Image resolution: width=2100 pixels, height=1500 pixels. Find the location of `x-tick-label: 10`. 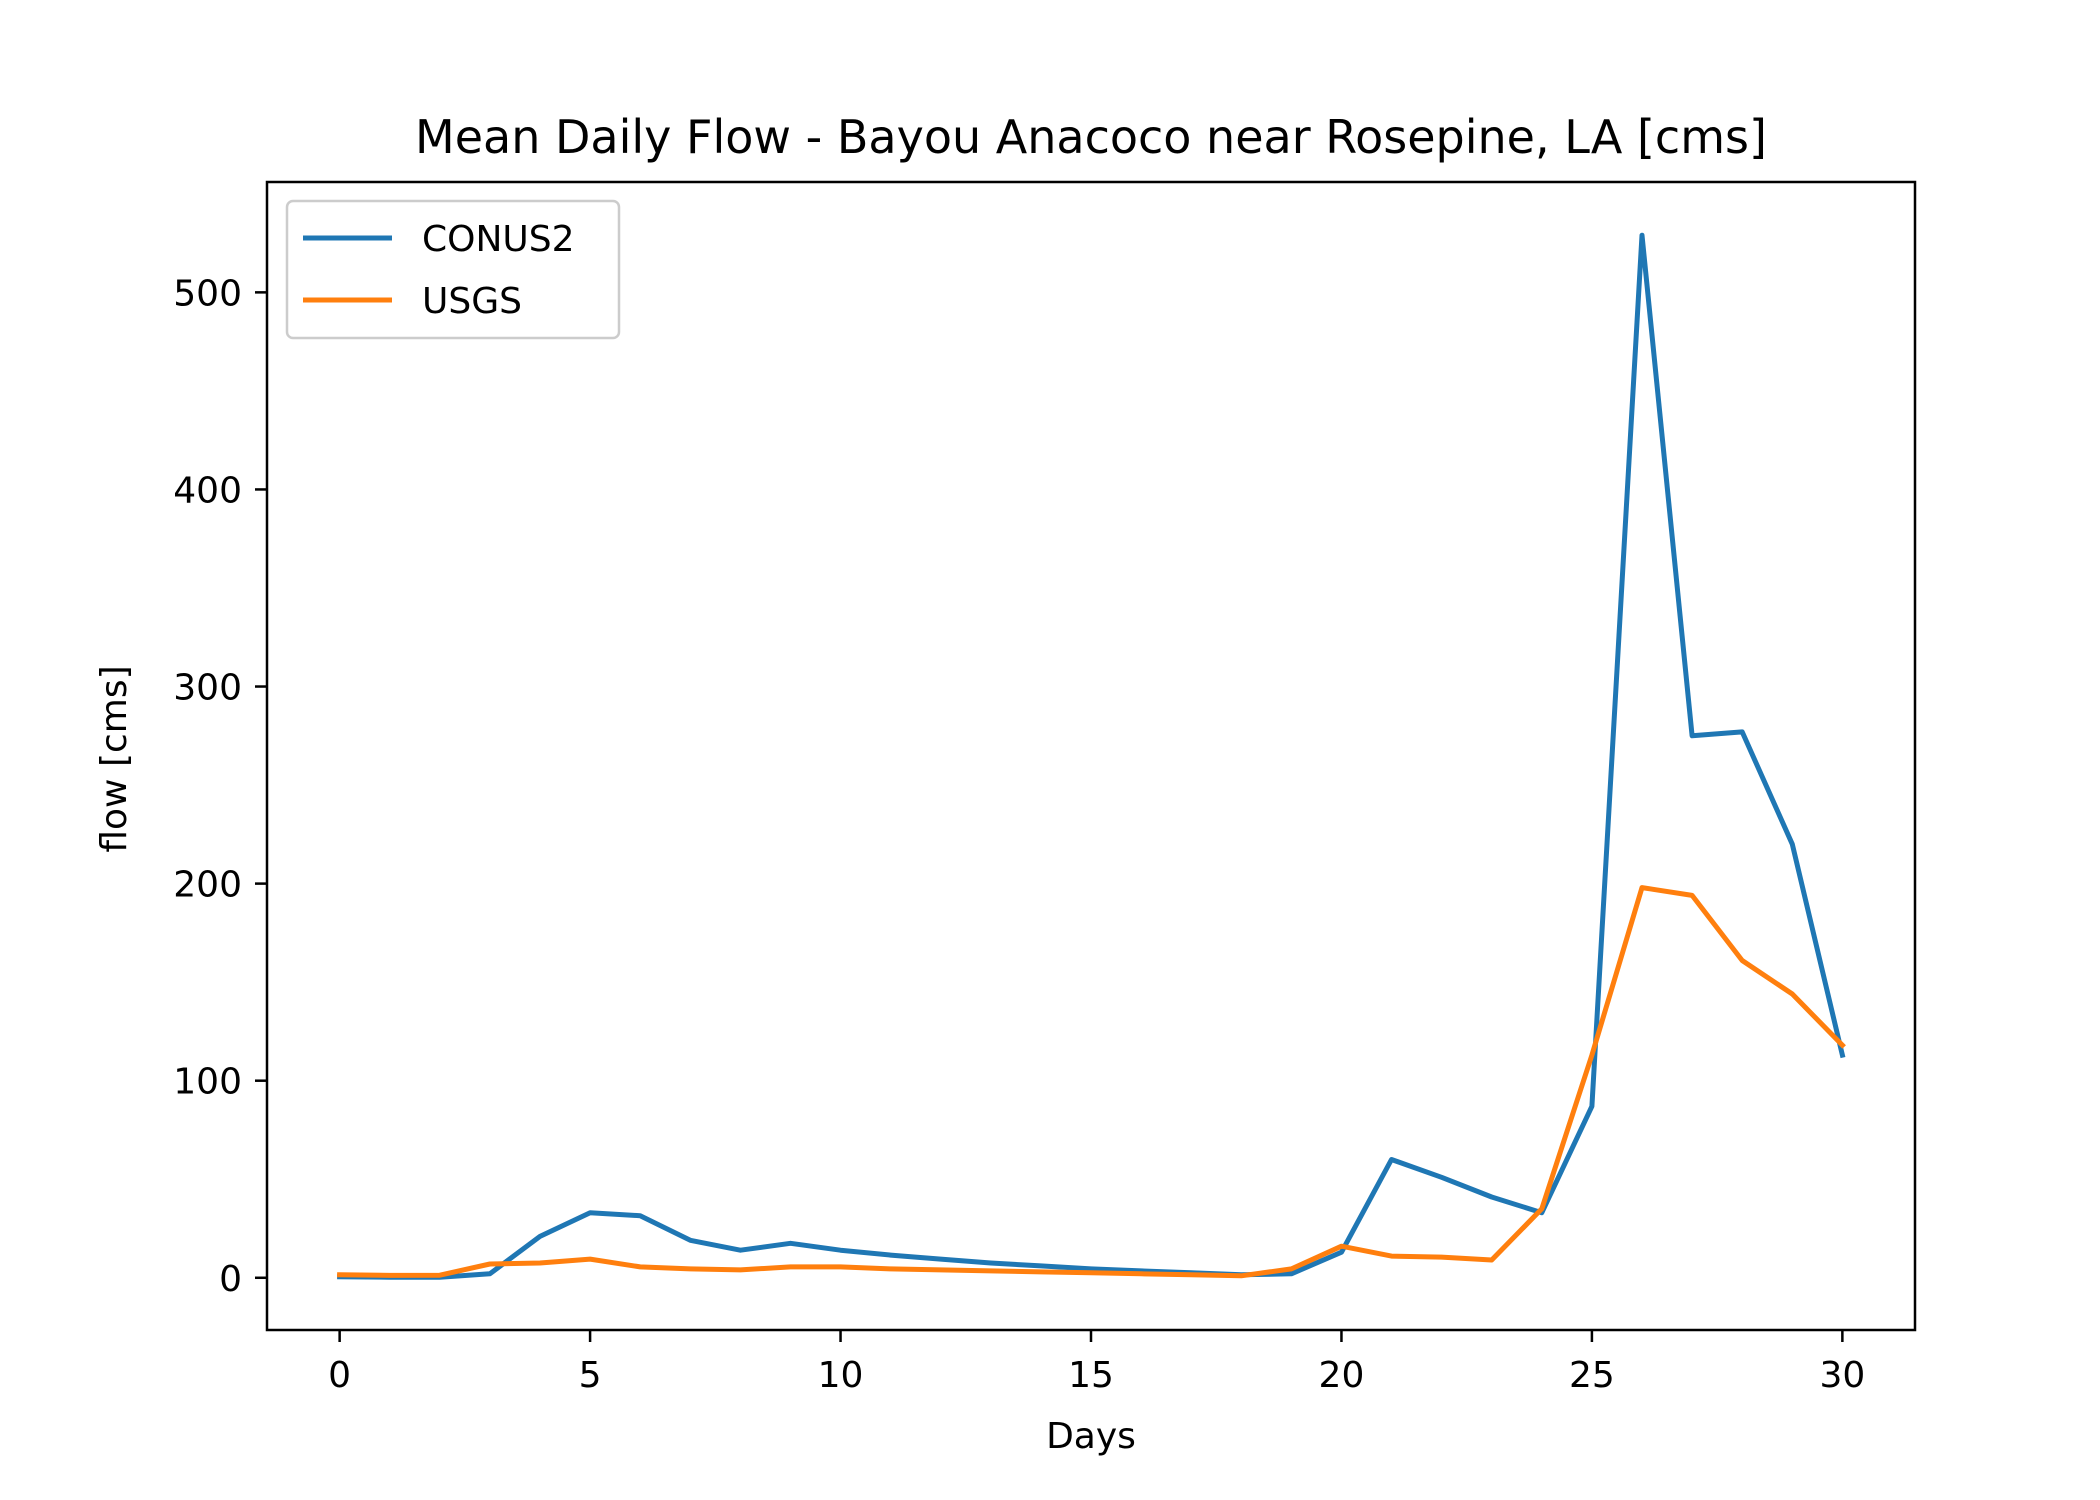

x-tick-label: 10 is located at coordinates (841, 1375).